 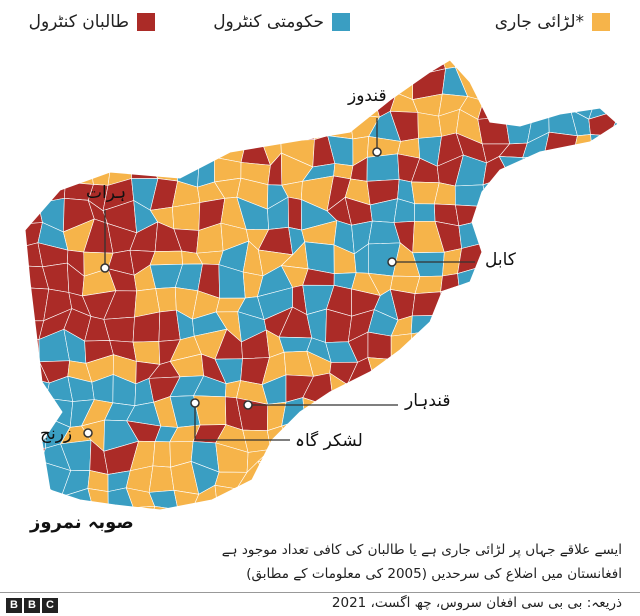 I want to click on label-nimroz: صوبہ نمروز, so click(x=82, y=522).